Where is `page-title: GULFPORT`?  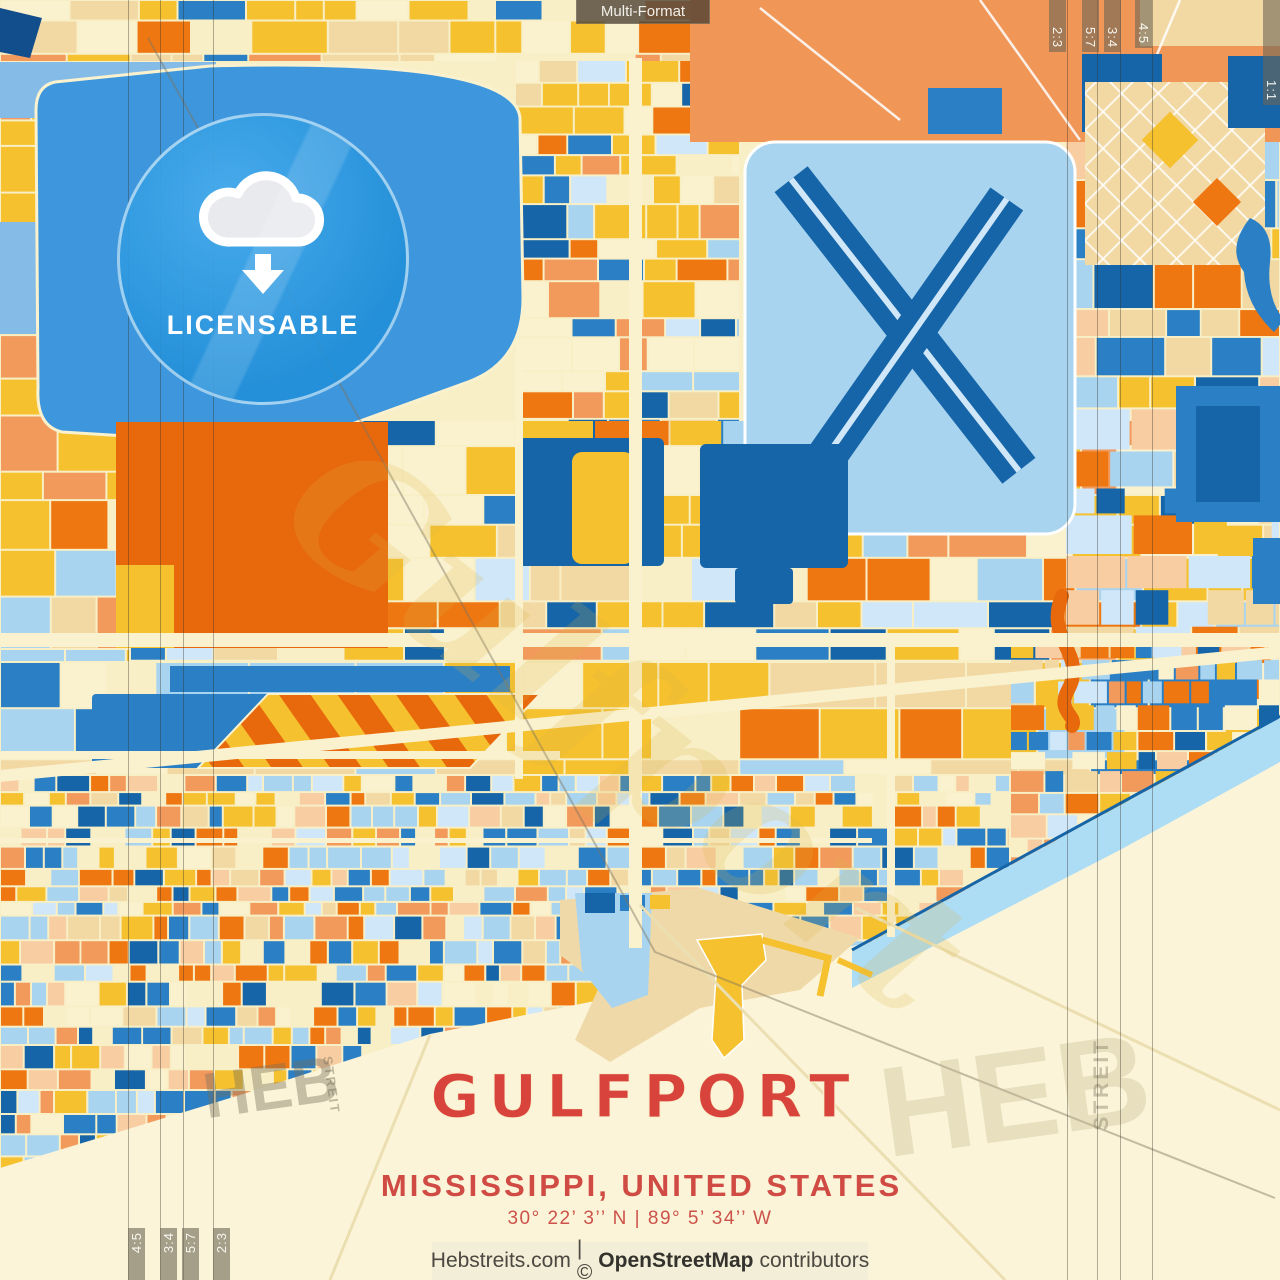 page-title: GULFPORT is located at coordinates (644, 1096).